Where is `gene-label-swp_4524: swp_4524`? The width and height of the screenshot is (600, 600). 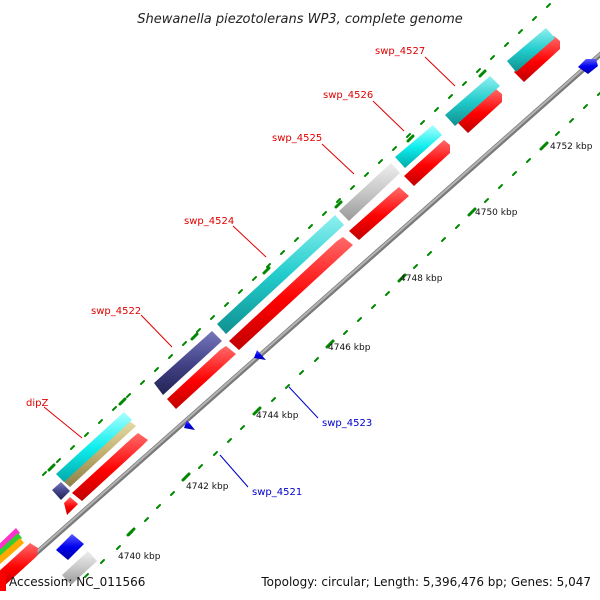
gene-label-swp_4524: swp_4524 is located at coordinates (209, 221).